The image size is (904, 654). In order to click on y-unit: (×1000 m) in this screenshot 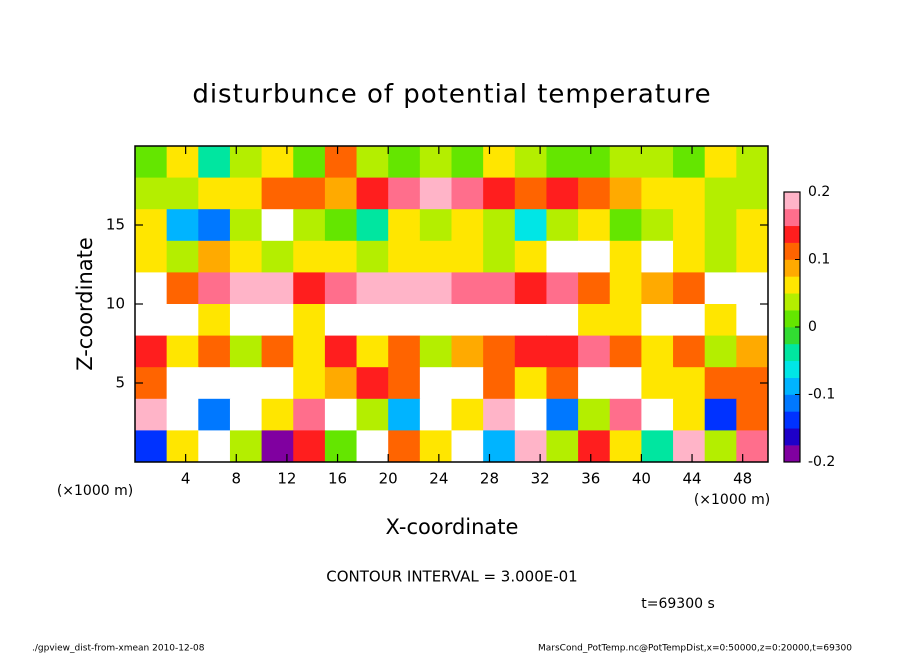, I will do `click(95, 491)`.